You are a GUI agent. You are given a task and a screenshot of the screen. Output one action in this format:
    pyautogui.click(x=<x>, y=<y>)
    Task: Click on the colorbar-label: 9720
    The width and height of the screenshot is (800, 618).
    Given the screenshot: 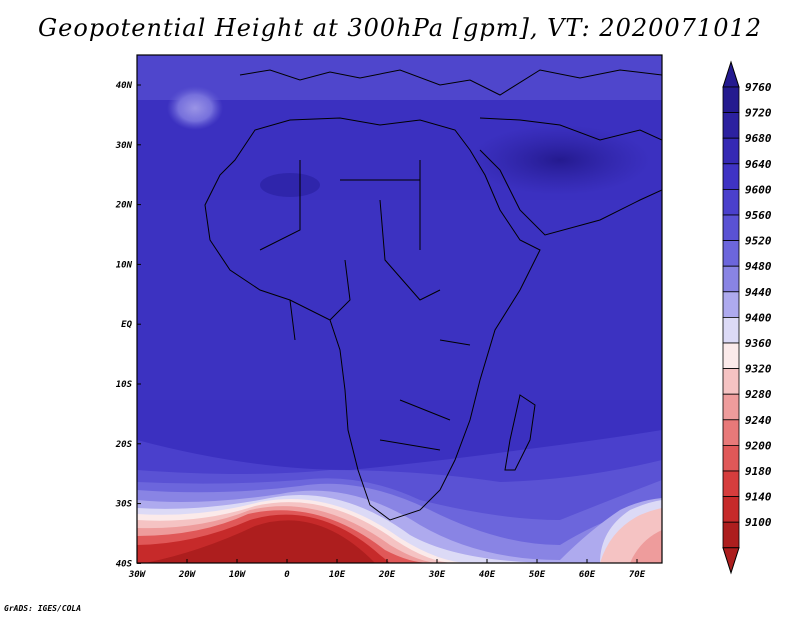 What is the action you would take?
    pyautogui.click(x=758, y=113)
    